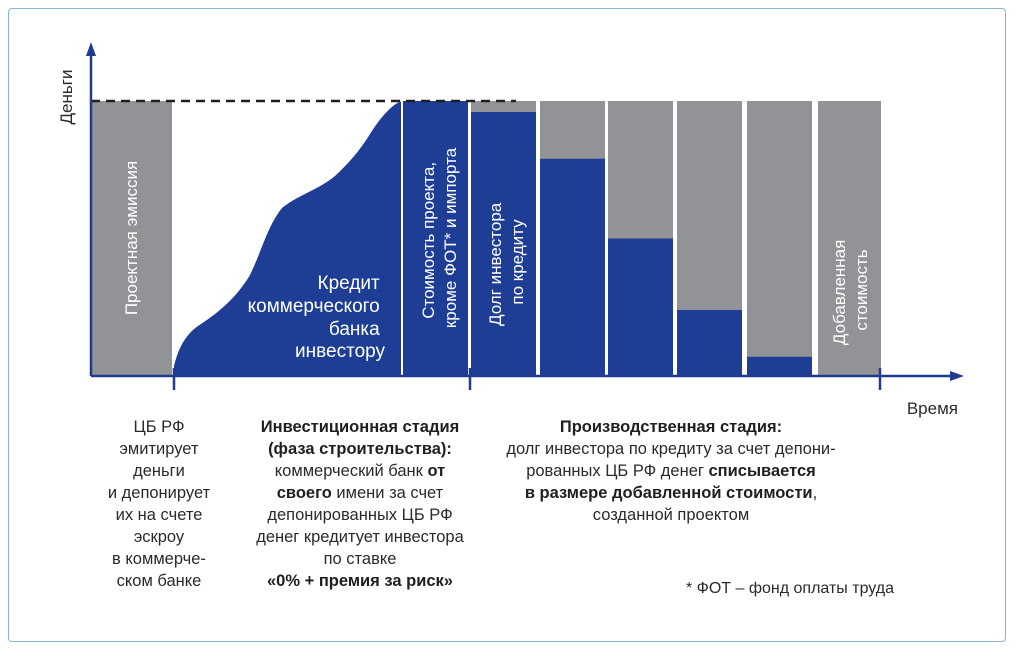  What do you see at coordinates (861, 289) in the screenshot?
I see `added-value-label-line: стоимость` at bounding box center [861, 289].